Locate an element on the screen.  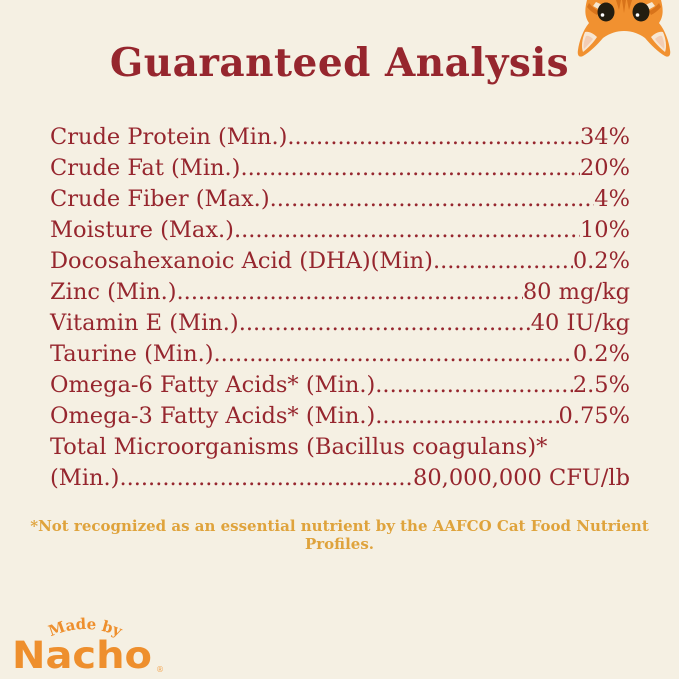
analysis-row-taurine: Taurine (Min.) 0.2% is located at coordinates (340, 356).